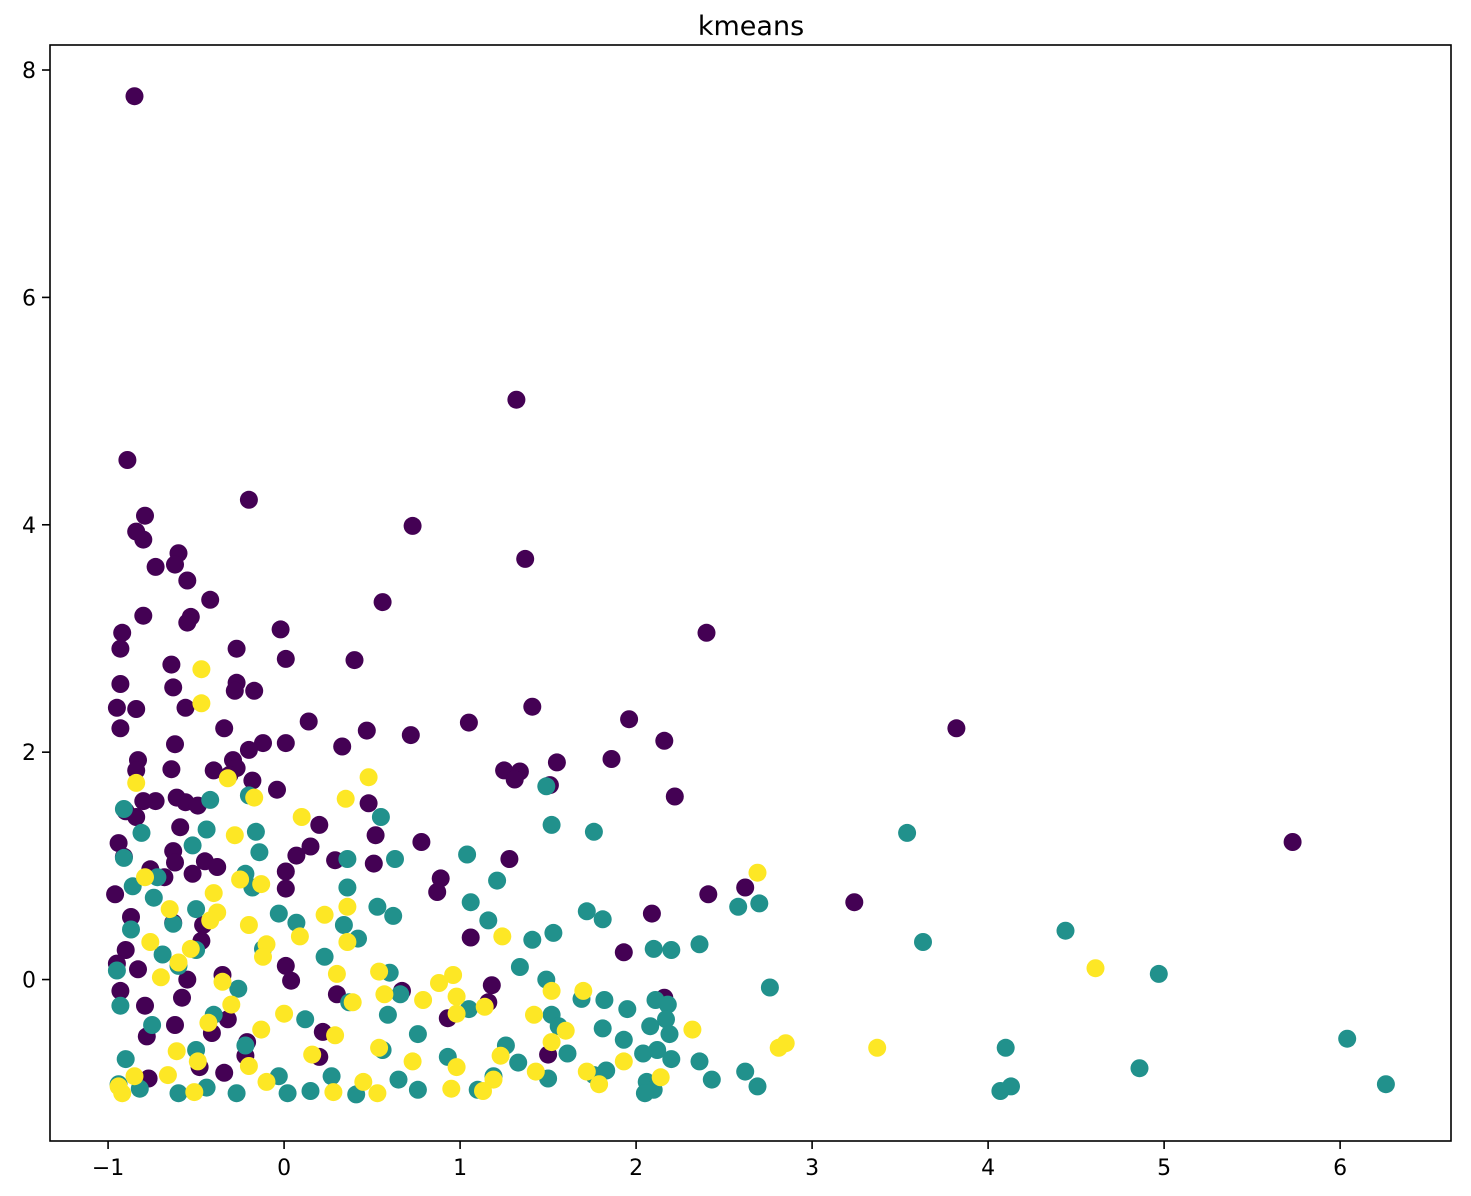 This screenshot has height=1196, width=1471. What do you see at coordinates (1340, 1168) in the screenshot?
I see `x-tick-label: 6` at bounding box center [1340, 1168].